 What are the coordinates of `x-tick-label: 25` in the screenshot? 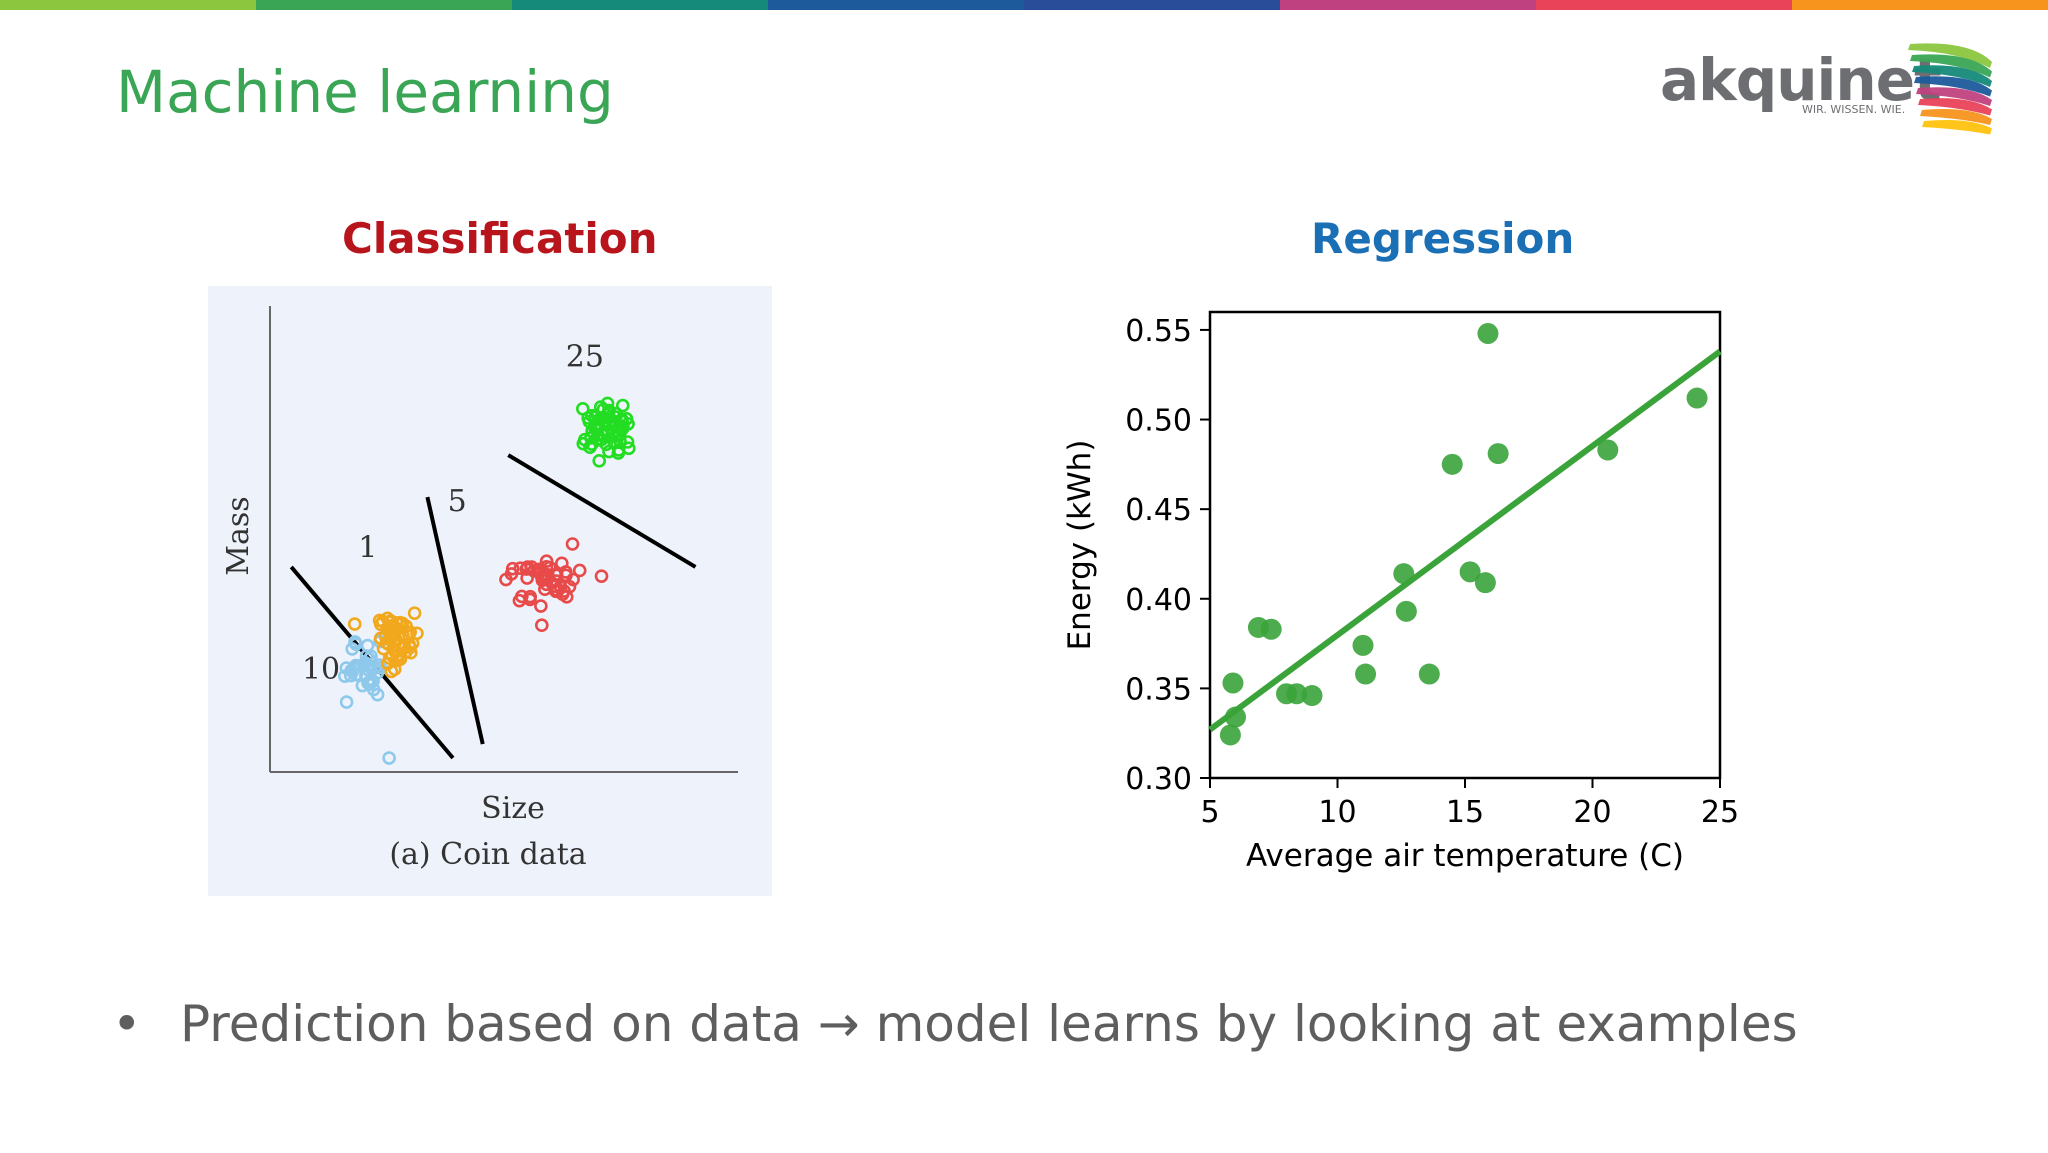 It's located at (1720, 812).